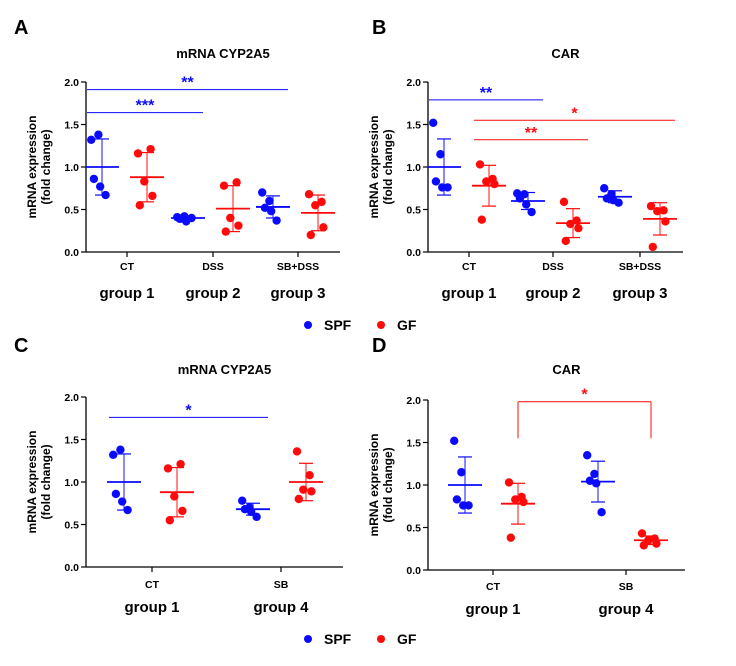  Describe the element at coordinates (553, 267) in the screenshot. I see `x-tick-label: DSS` at that location.